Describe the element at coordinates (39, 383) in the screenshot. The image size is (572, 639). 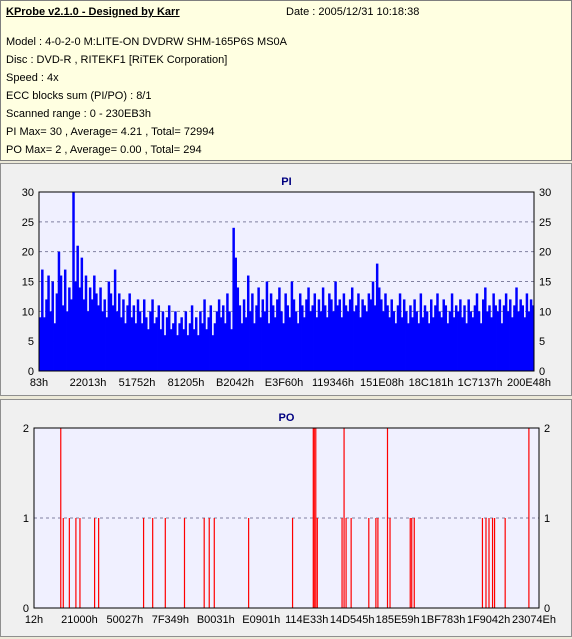
I see `x-tick-label: 83h` at that location.